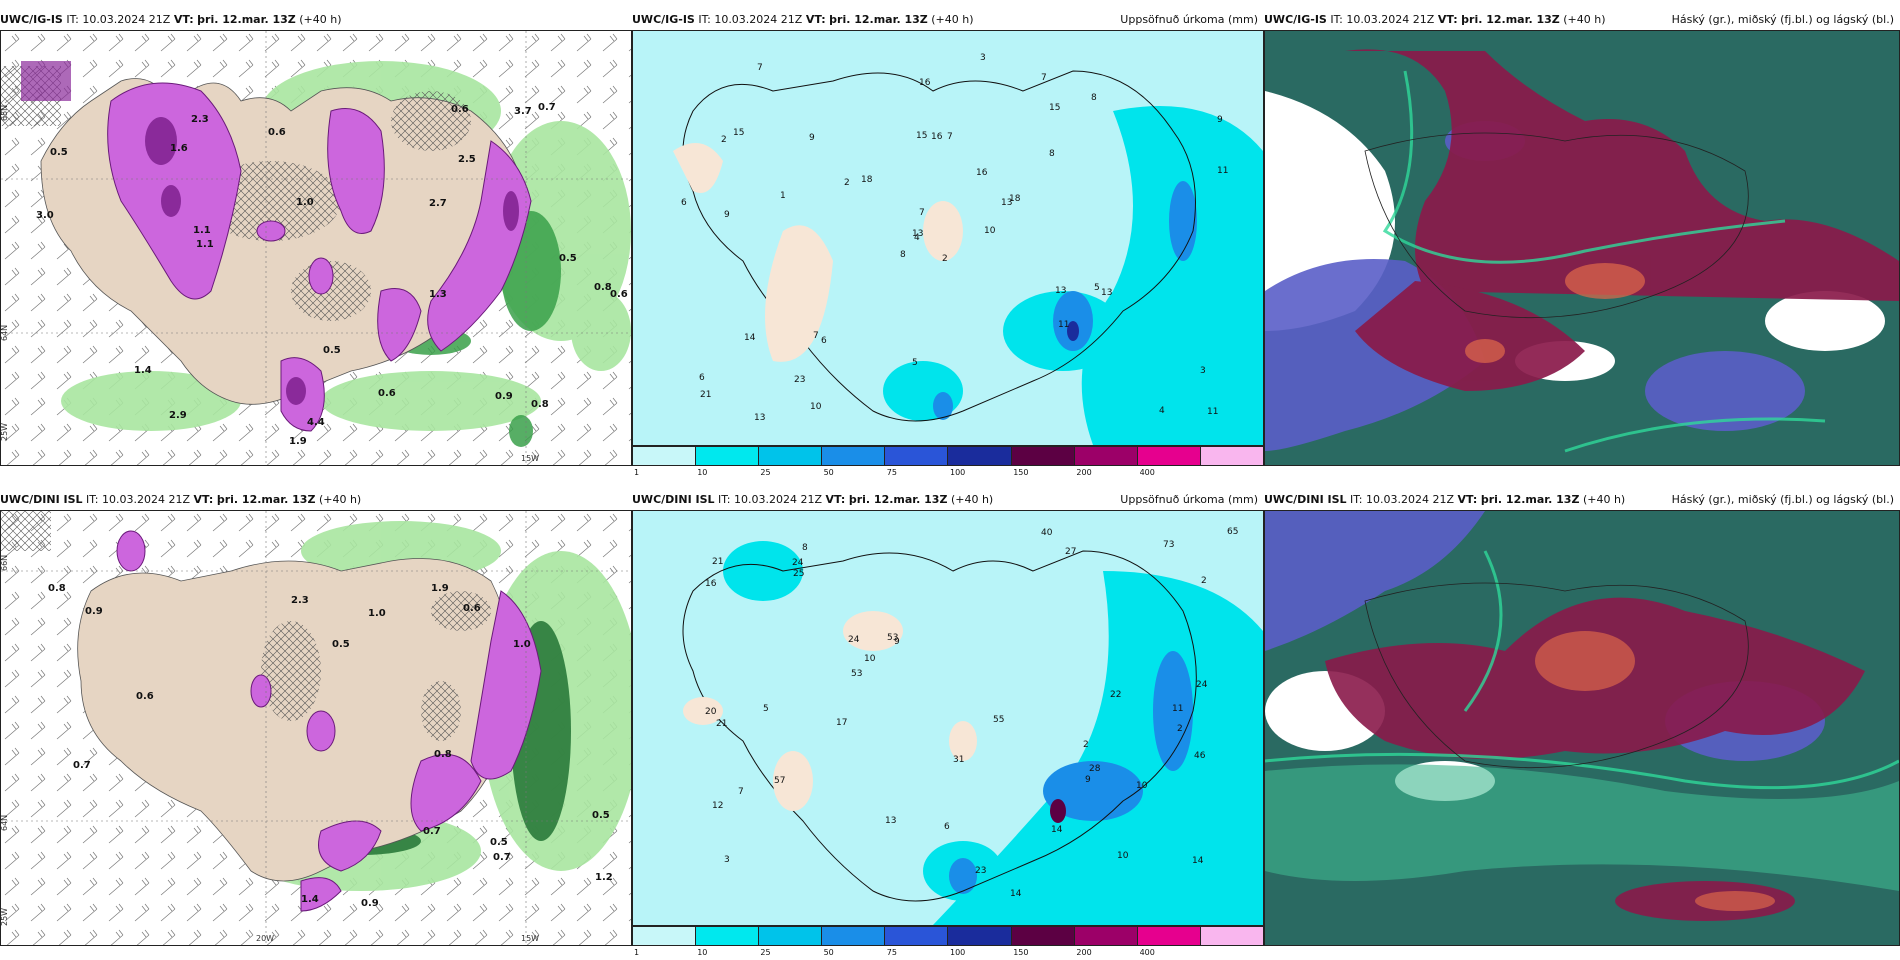  I want to click on value-label: 4, so click(1162, 411).